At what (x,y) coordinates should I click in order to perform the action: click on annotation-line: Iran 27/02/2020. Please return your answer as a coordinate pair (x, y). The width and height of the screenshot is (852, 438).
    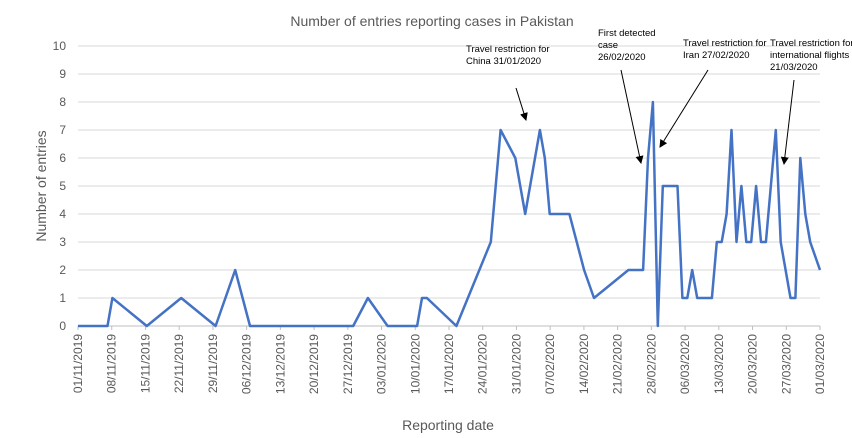
    Looking at the image, I should click on (716, 55).